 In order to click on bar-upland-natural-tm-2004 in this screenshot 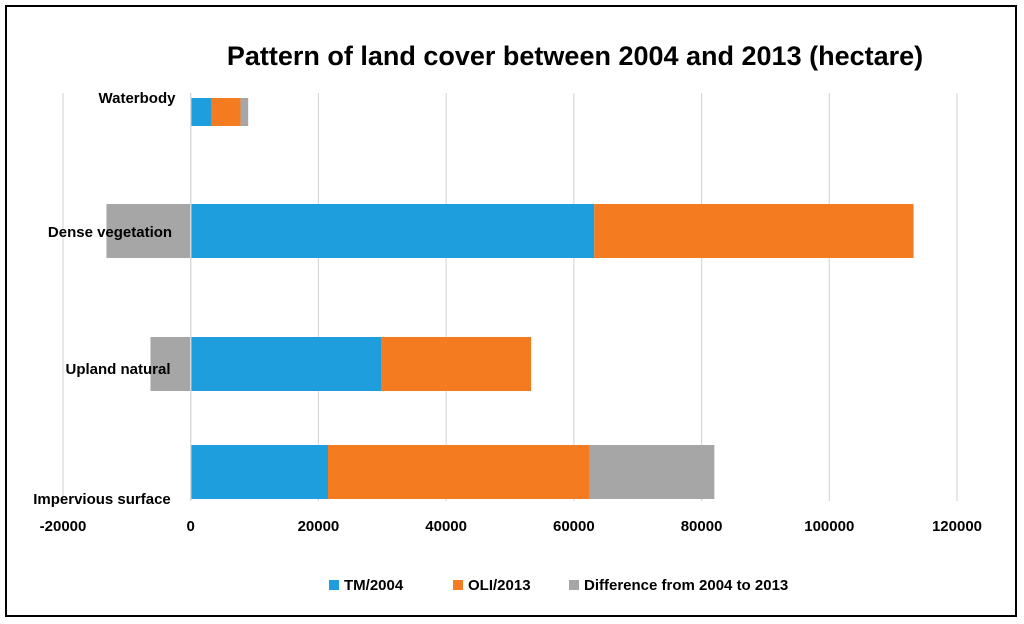, I will do `click(286, 364)`.